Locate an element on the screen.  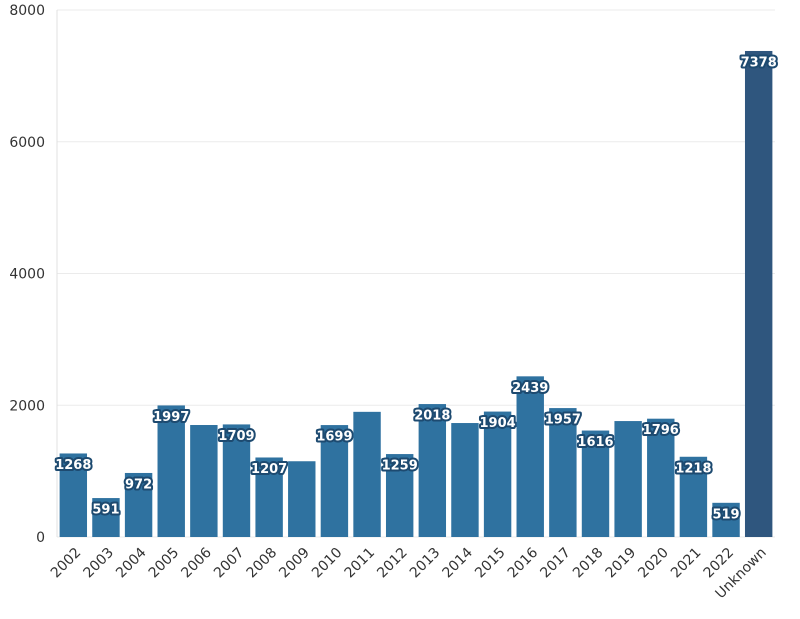
x-tick-label: 2019 is located at coordinates (621, 563).